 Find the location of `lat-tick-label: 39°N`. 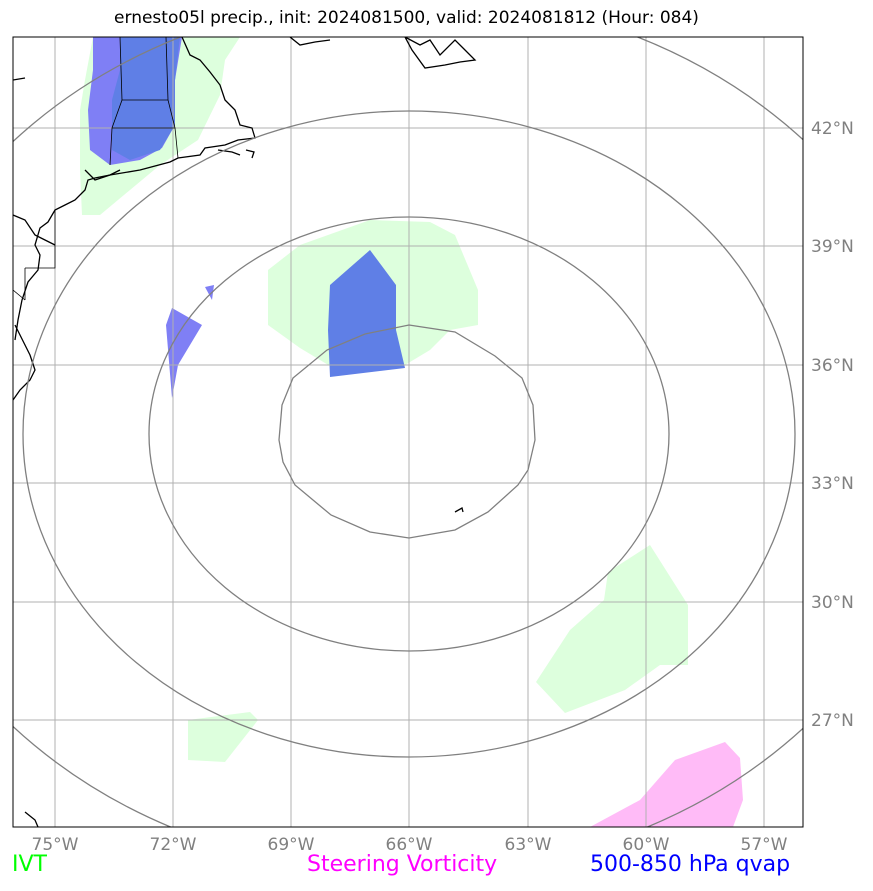

lat-tick-label: 39°N is located at coordinates (832, 247).